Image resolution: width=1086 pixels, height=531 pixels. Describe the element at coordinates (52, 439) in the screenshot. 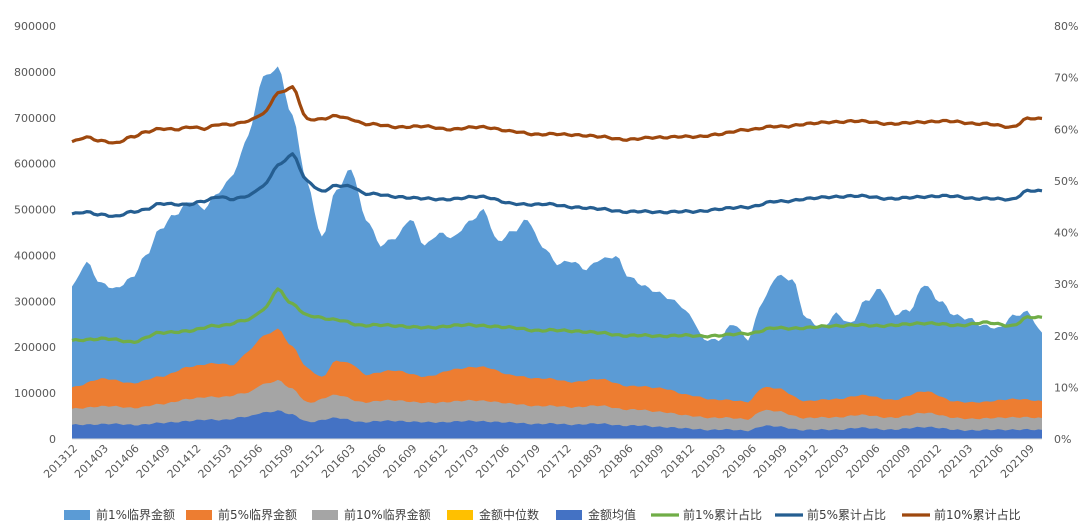

I see `left-tick-label: 0` at that location.